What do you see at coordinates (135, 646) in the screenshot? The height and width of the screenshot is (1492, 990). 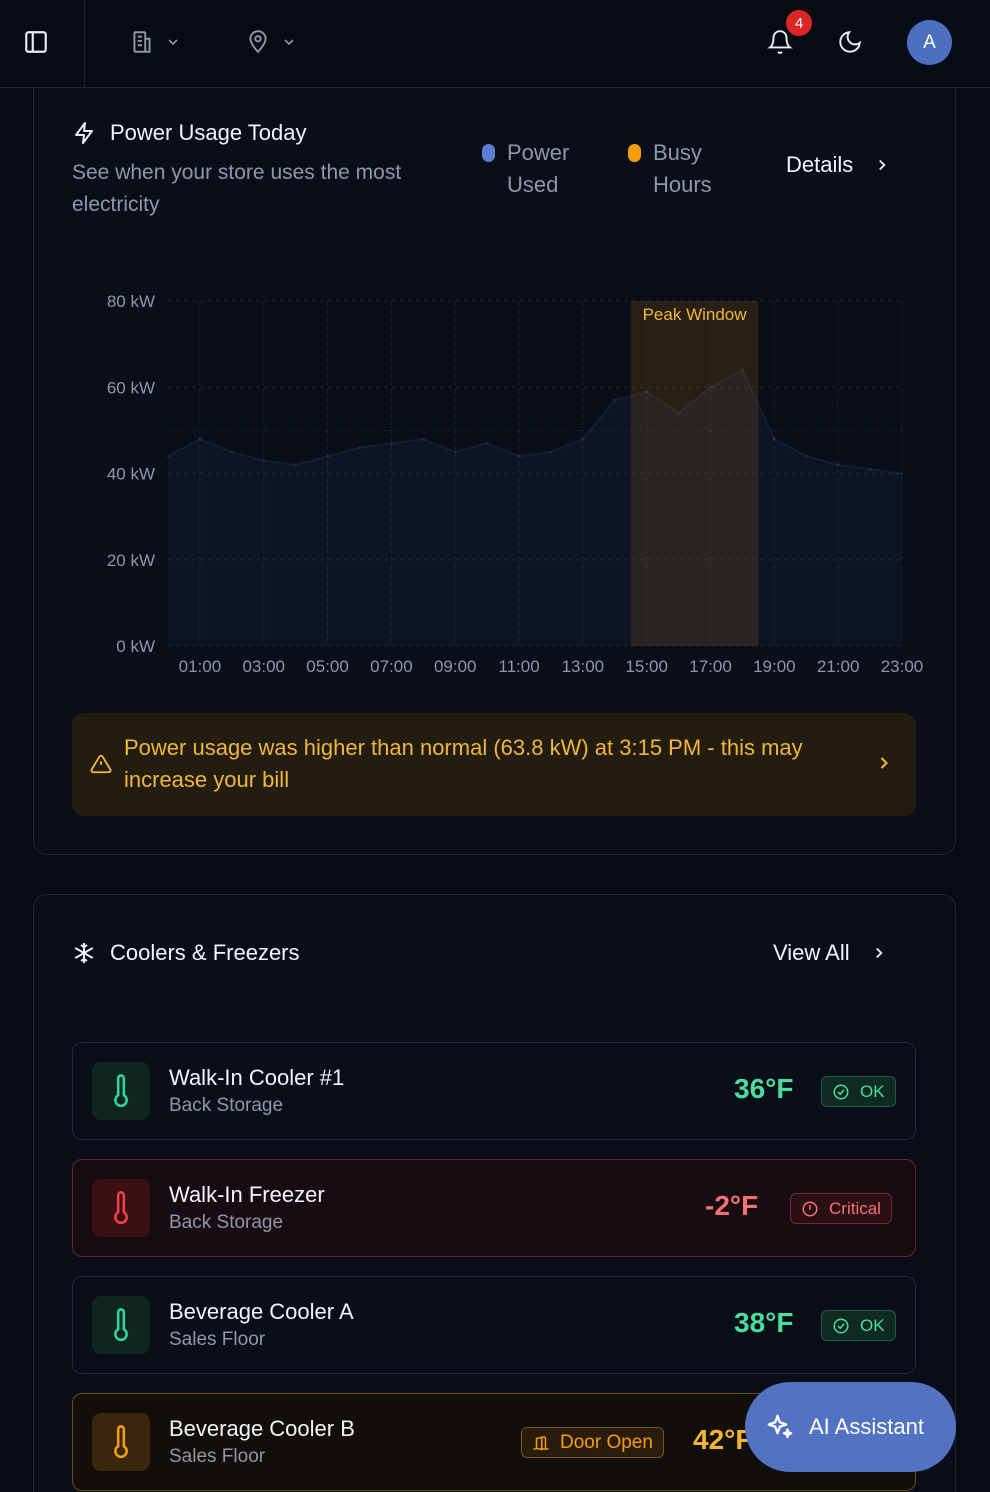 I see `y-tick-label: 0 kW` at bounding box center [135, 646].